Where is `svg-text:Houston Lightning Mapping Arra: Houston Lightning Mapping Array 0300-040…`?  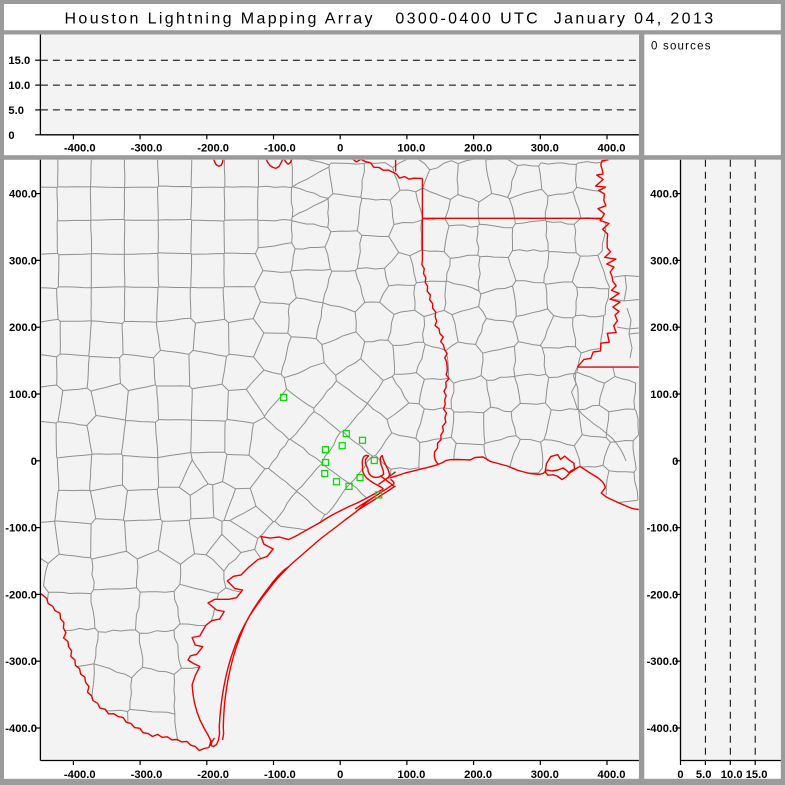 svg-text:Houston Lightning Mapping Arra: Houston Lightning Mapping Array 0300-040… is located at coordinates (389, 19).